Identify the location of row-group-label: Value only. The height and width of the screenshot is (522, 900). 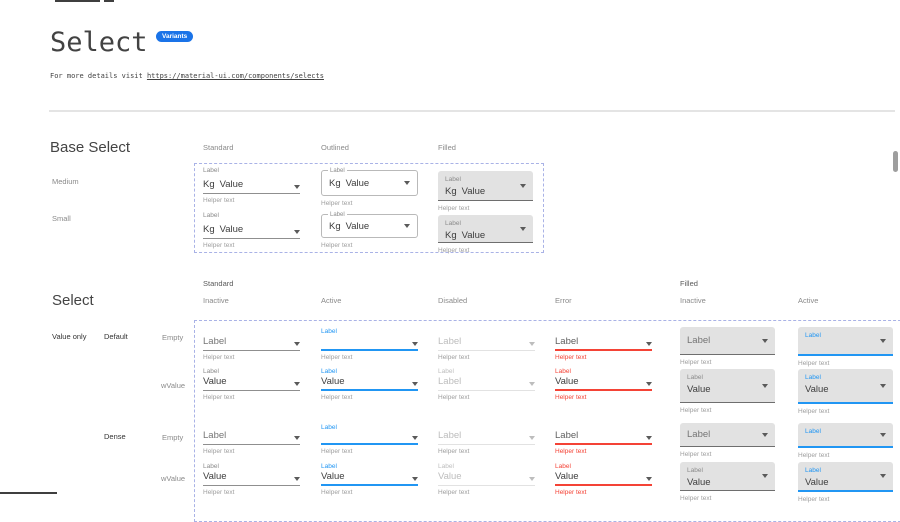
(69, 336).